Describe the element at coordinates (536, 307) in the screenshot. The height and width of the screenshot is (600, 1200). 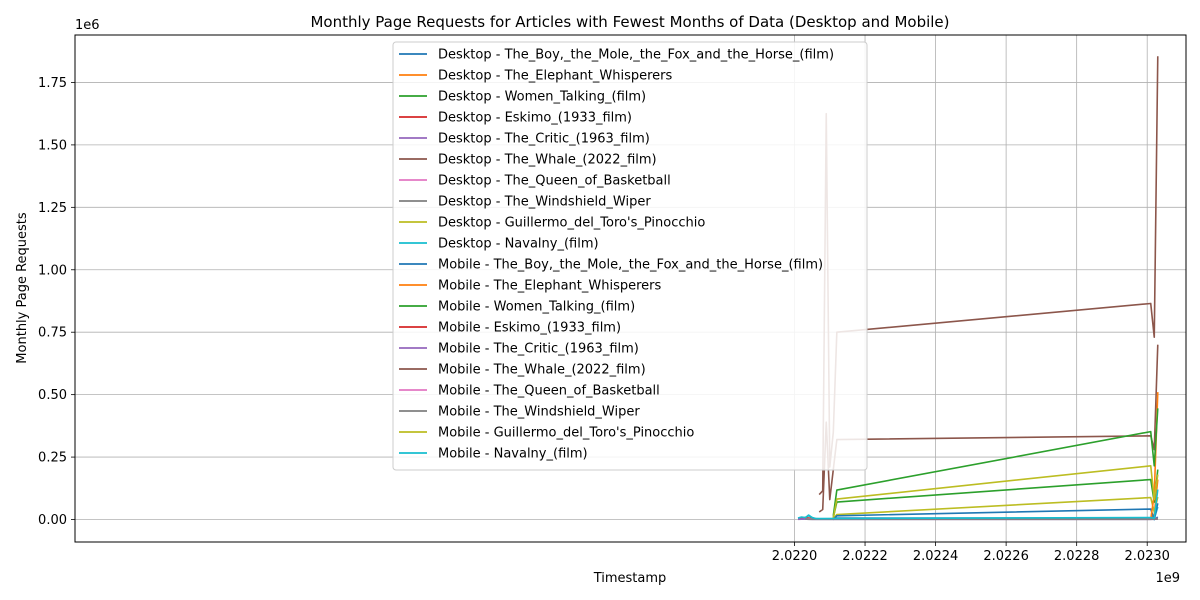
I see `legend-entry: Mobile - Women_Talking_(film)` at that location.